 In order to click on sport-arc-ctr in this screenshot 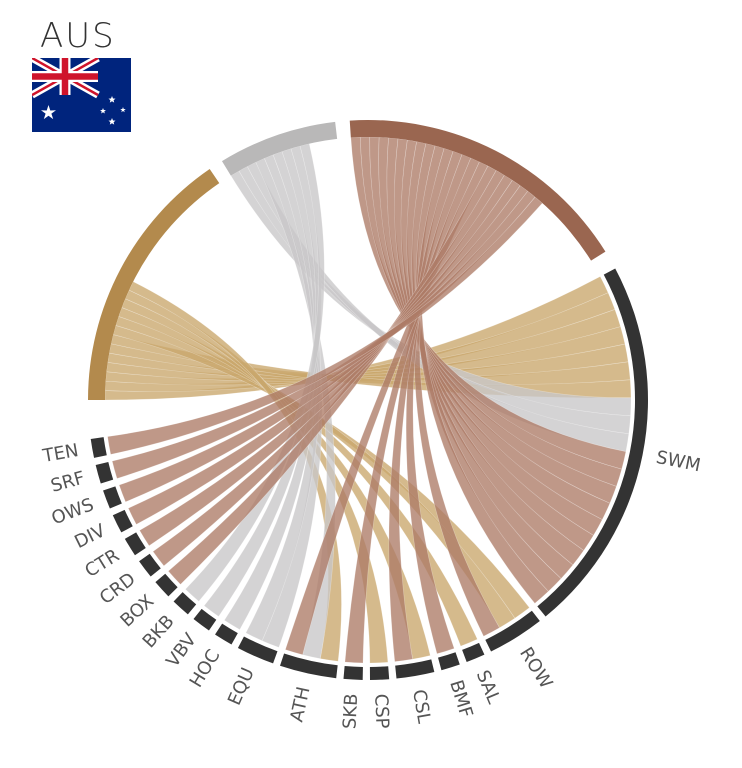, I will do `click(135, 544)`.